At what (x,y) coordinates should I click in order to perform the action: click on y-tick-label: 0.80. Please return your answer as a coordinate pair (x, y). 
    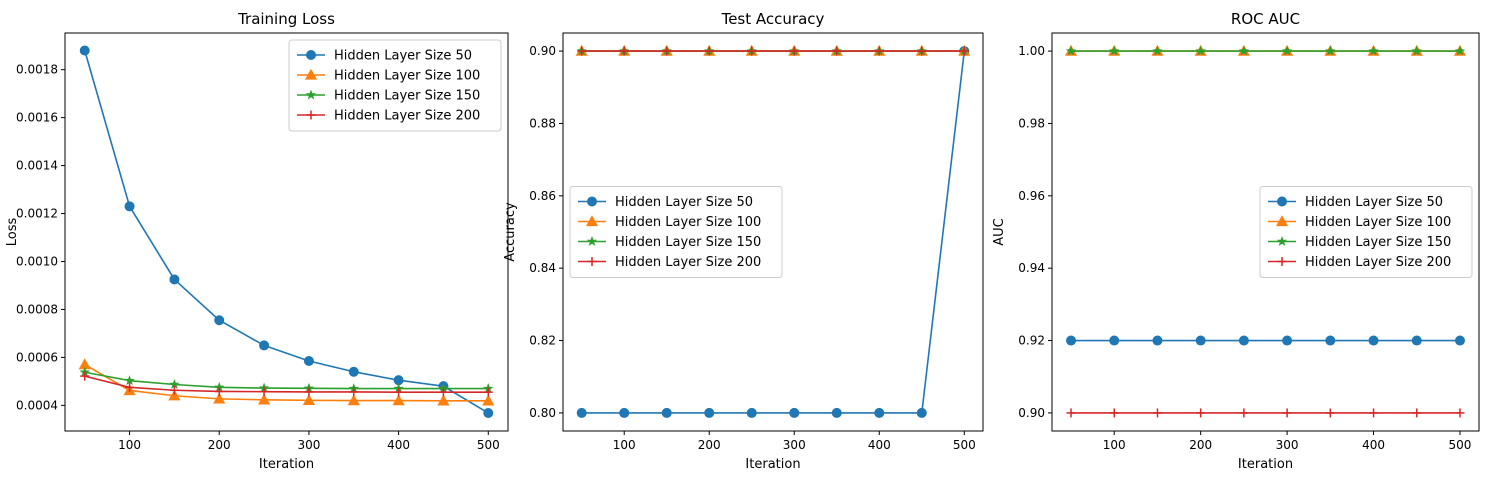
    Looking at the image, I should click on (542, 413).